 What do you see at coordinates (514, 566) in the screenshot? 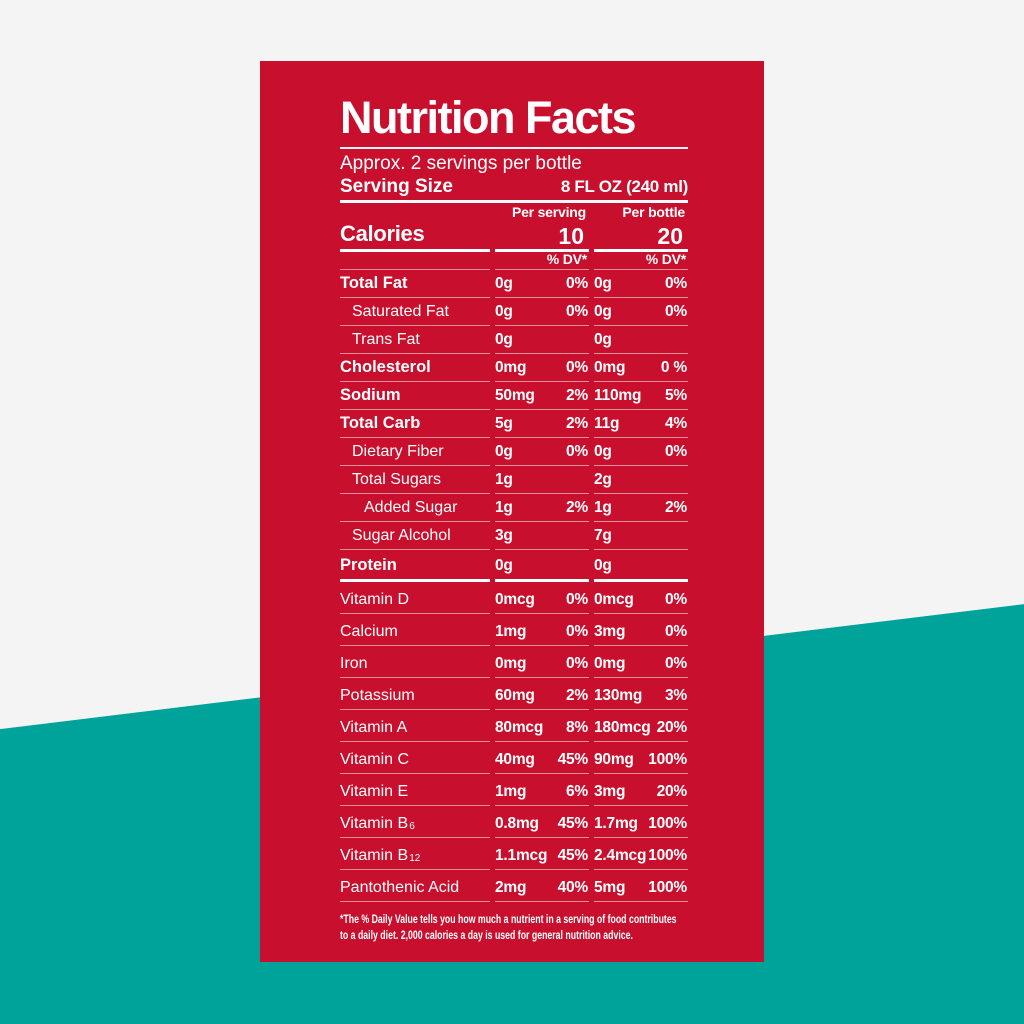
I see `nutrient-row: Protein 0g 0g` at bounding box center [514, 566].